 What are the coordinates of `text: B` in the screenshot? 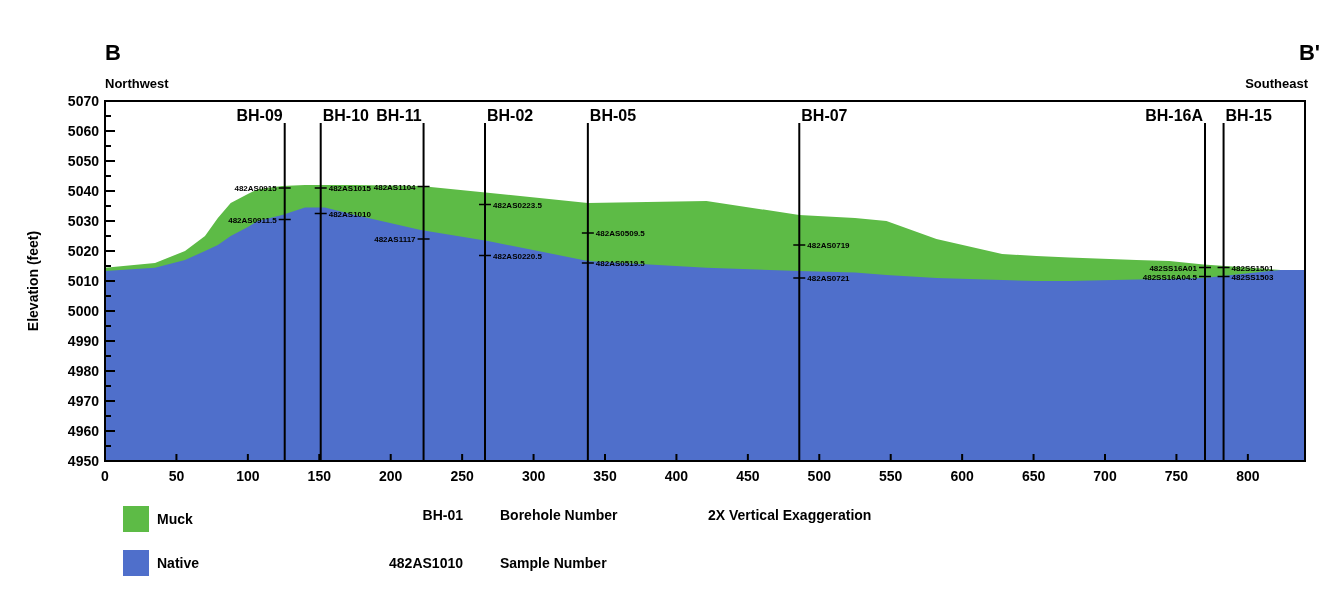 It's located at (113, 52).